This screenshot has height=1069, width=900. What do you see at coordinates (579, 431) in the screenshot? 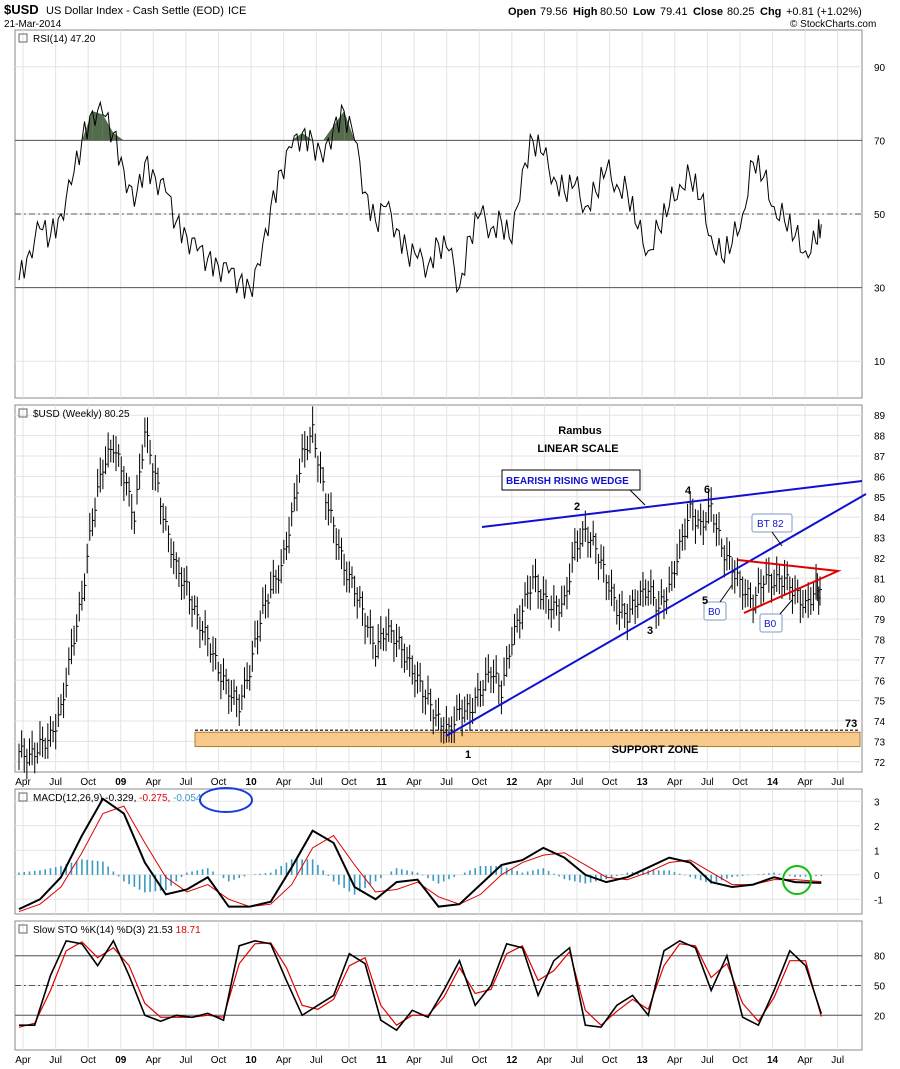
I see `author-label: Rambus` at bounding box center [579, 431].